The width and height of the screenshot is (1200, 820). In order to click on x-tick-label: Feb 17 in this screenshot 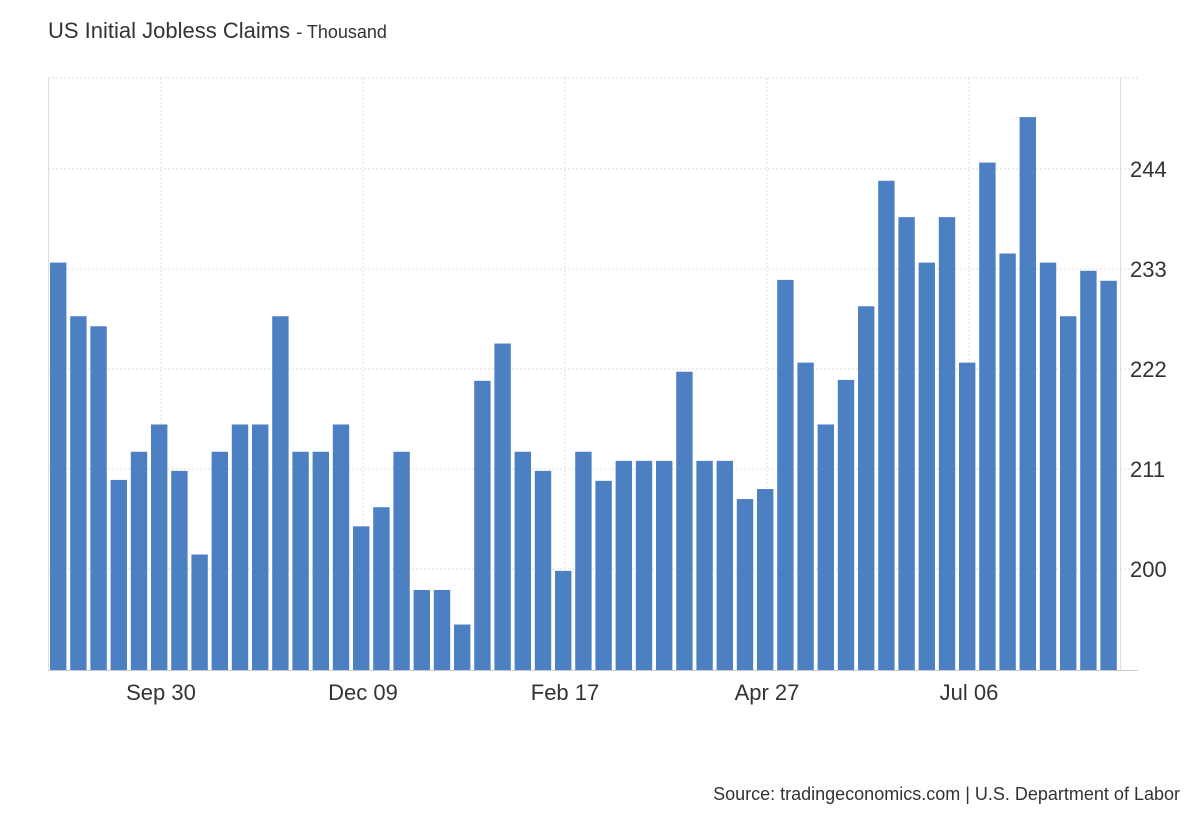, I will do `click(565, 692)`.